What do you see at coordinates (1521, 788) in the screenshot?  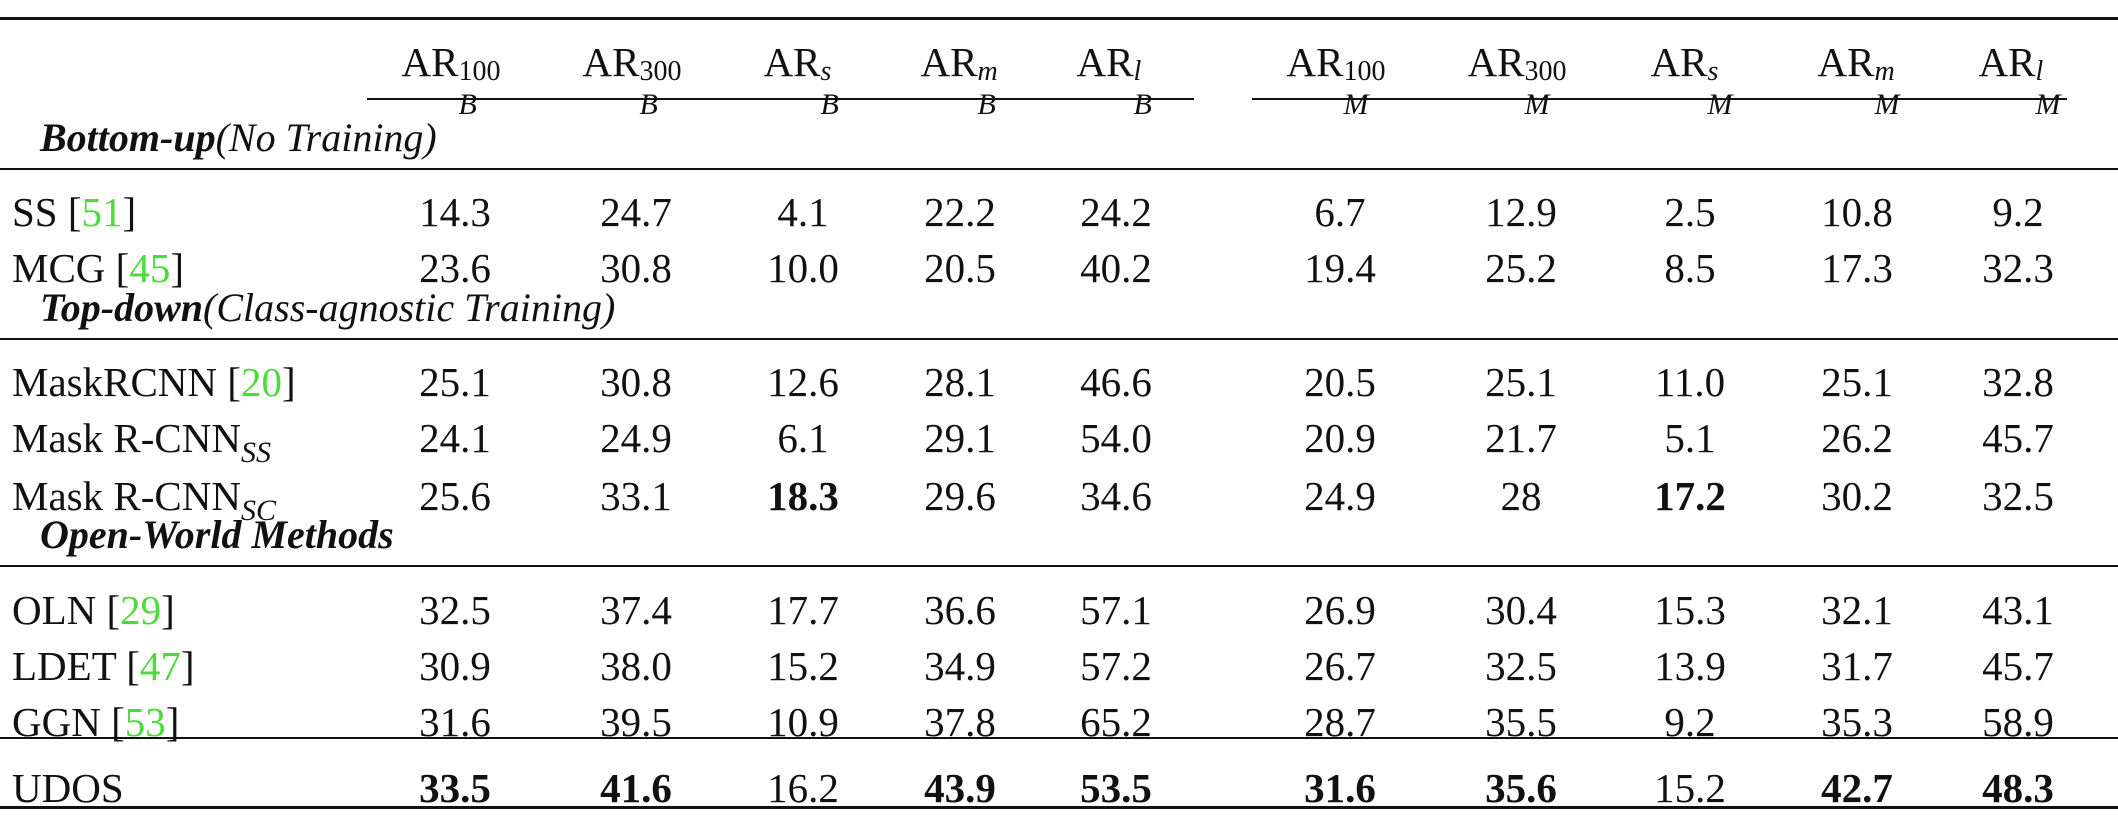 I see `table-cell: 35.6` at bounding box center [1521, 788].